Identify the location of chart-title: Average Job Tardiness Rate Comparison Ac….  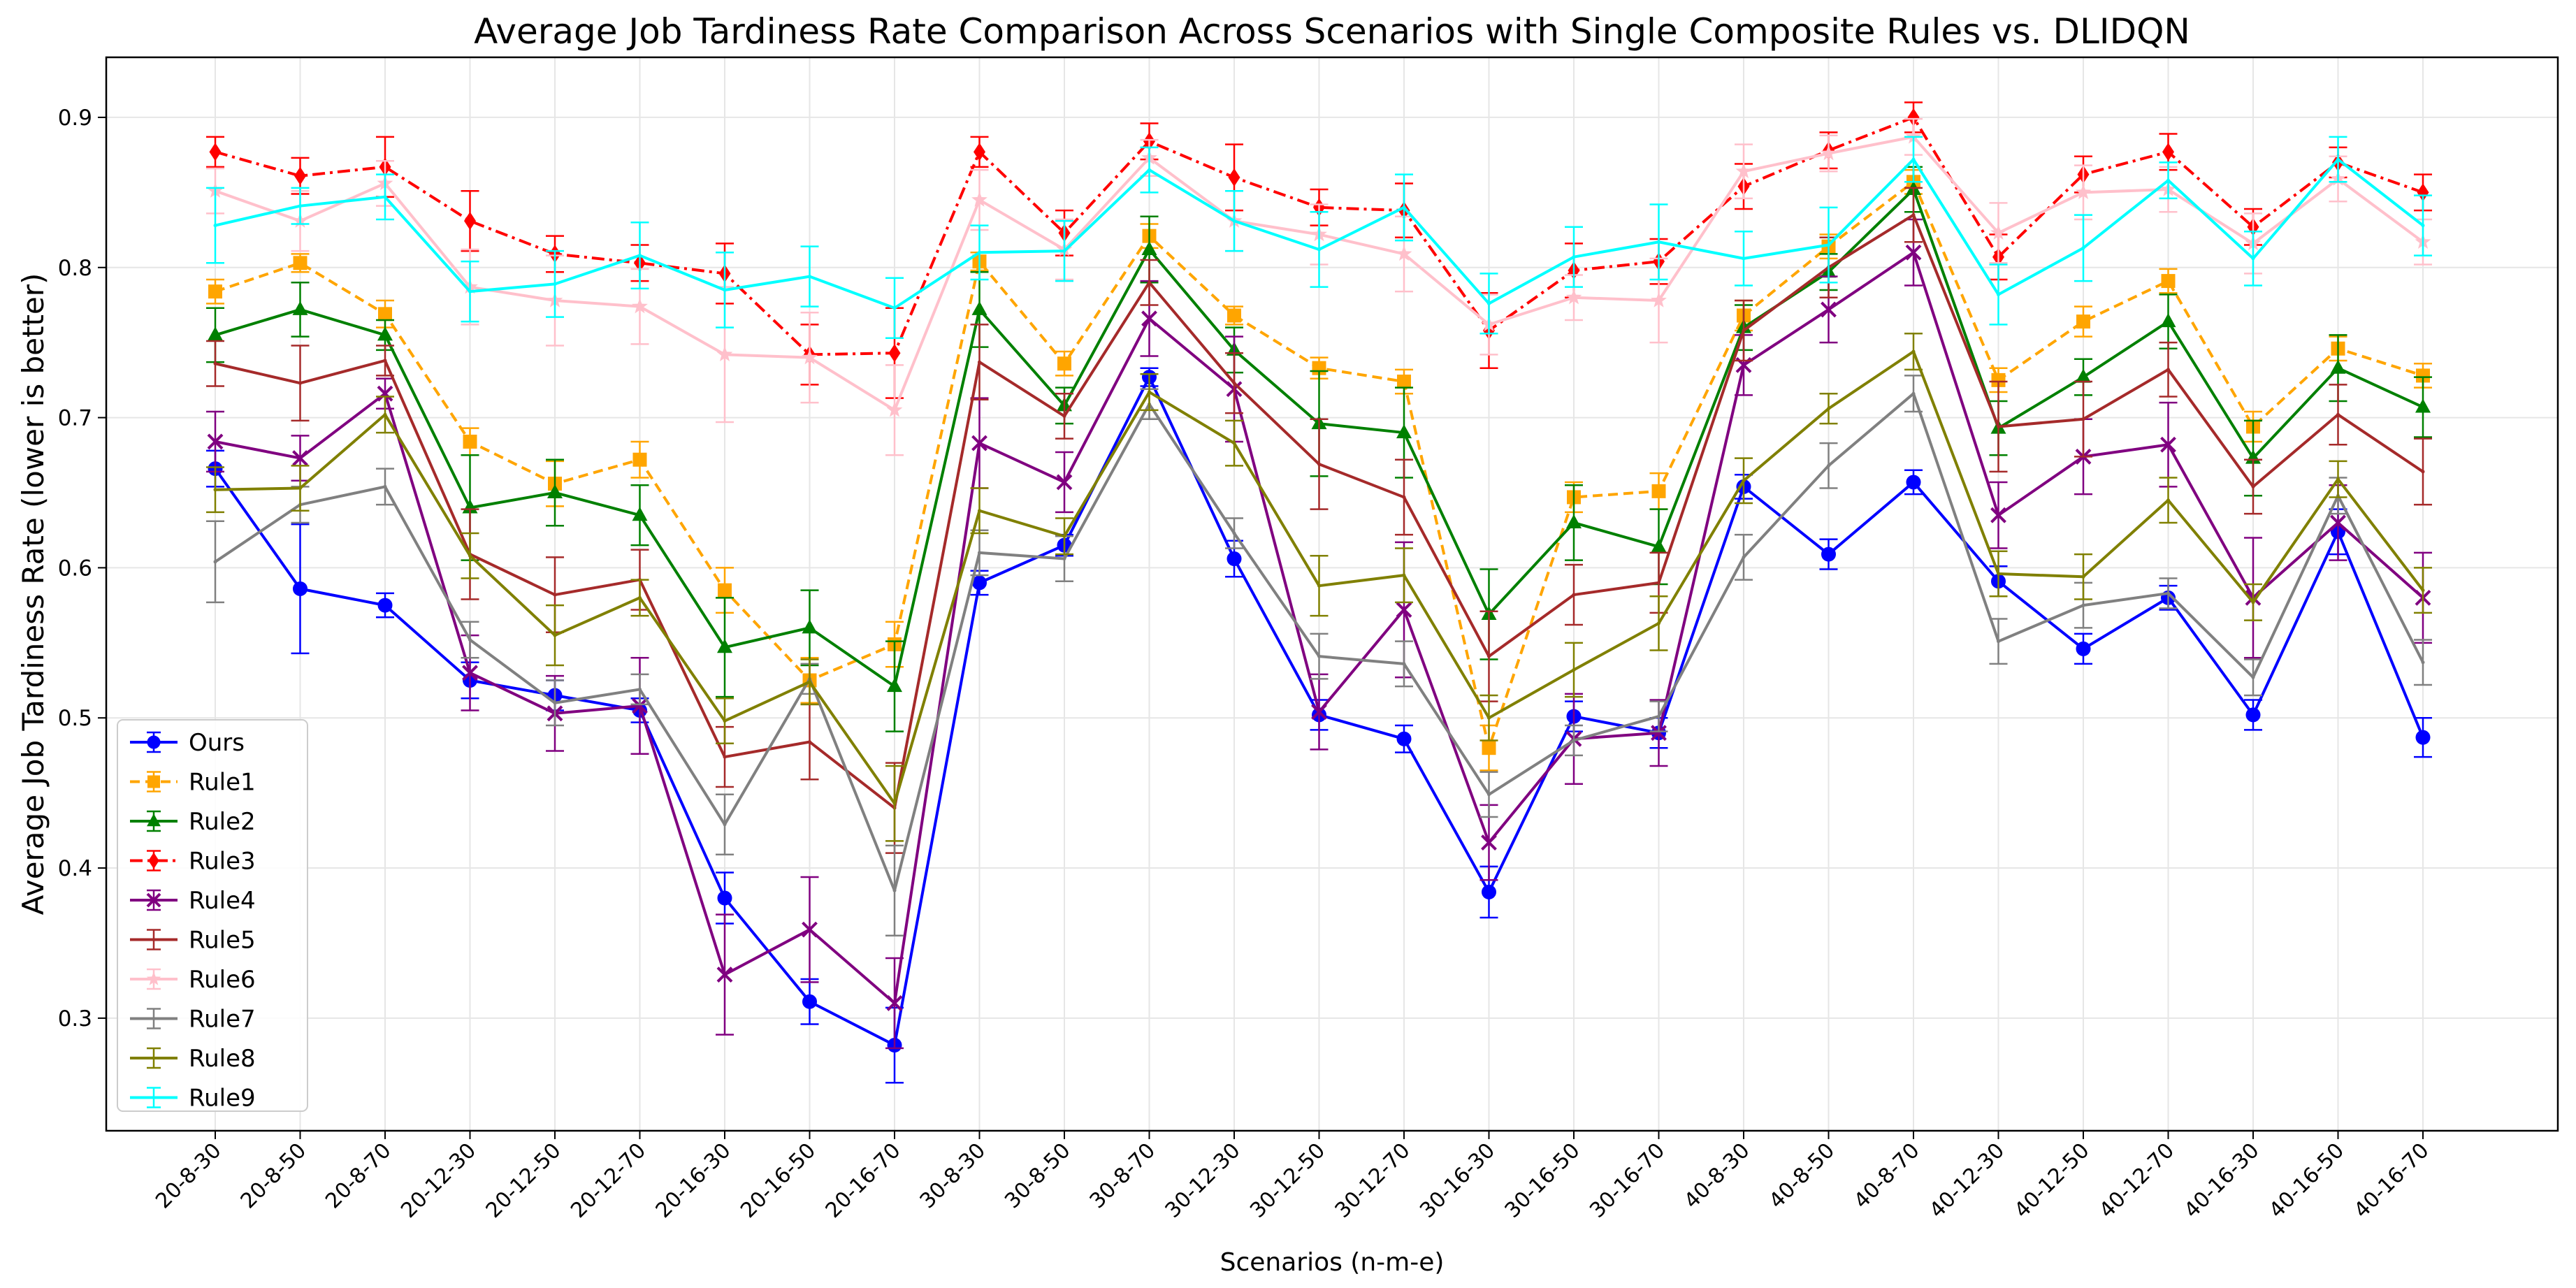
(1332, 31).